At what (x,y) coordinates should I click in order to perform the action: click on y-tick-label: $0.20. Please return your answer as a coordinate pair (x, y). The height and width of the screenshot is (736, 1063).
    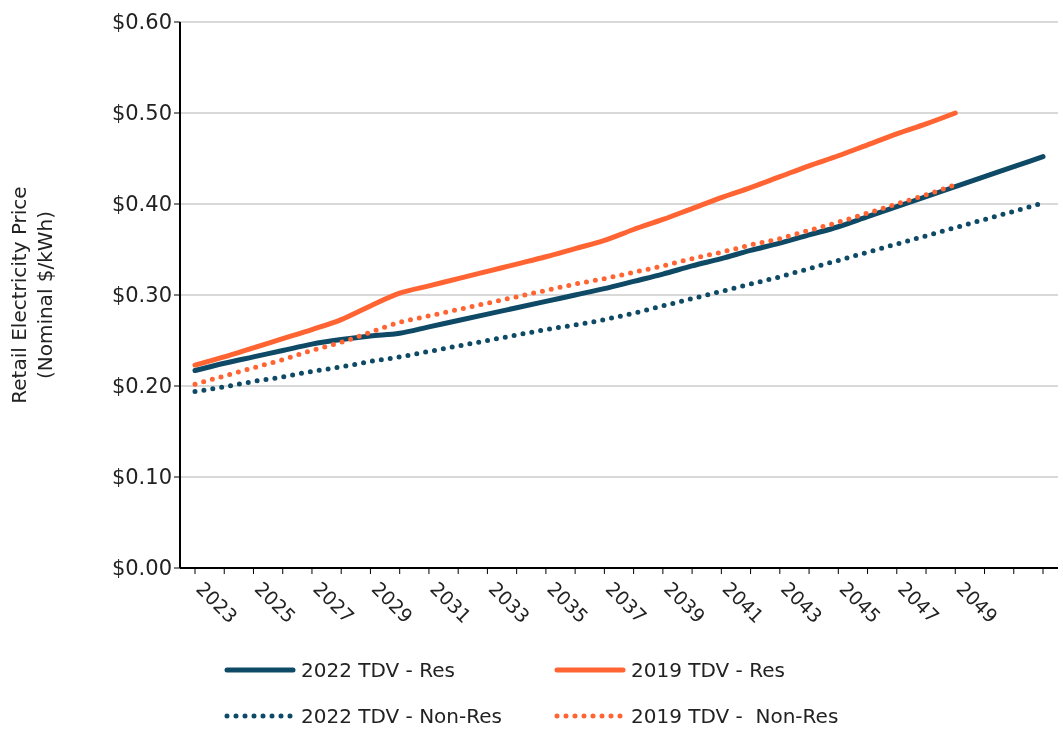
    Looking at the image, I should click on (141, 386).